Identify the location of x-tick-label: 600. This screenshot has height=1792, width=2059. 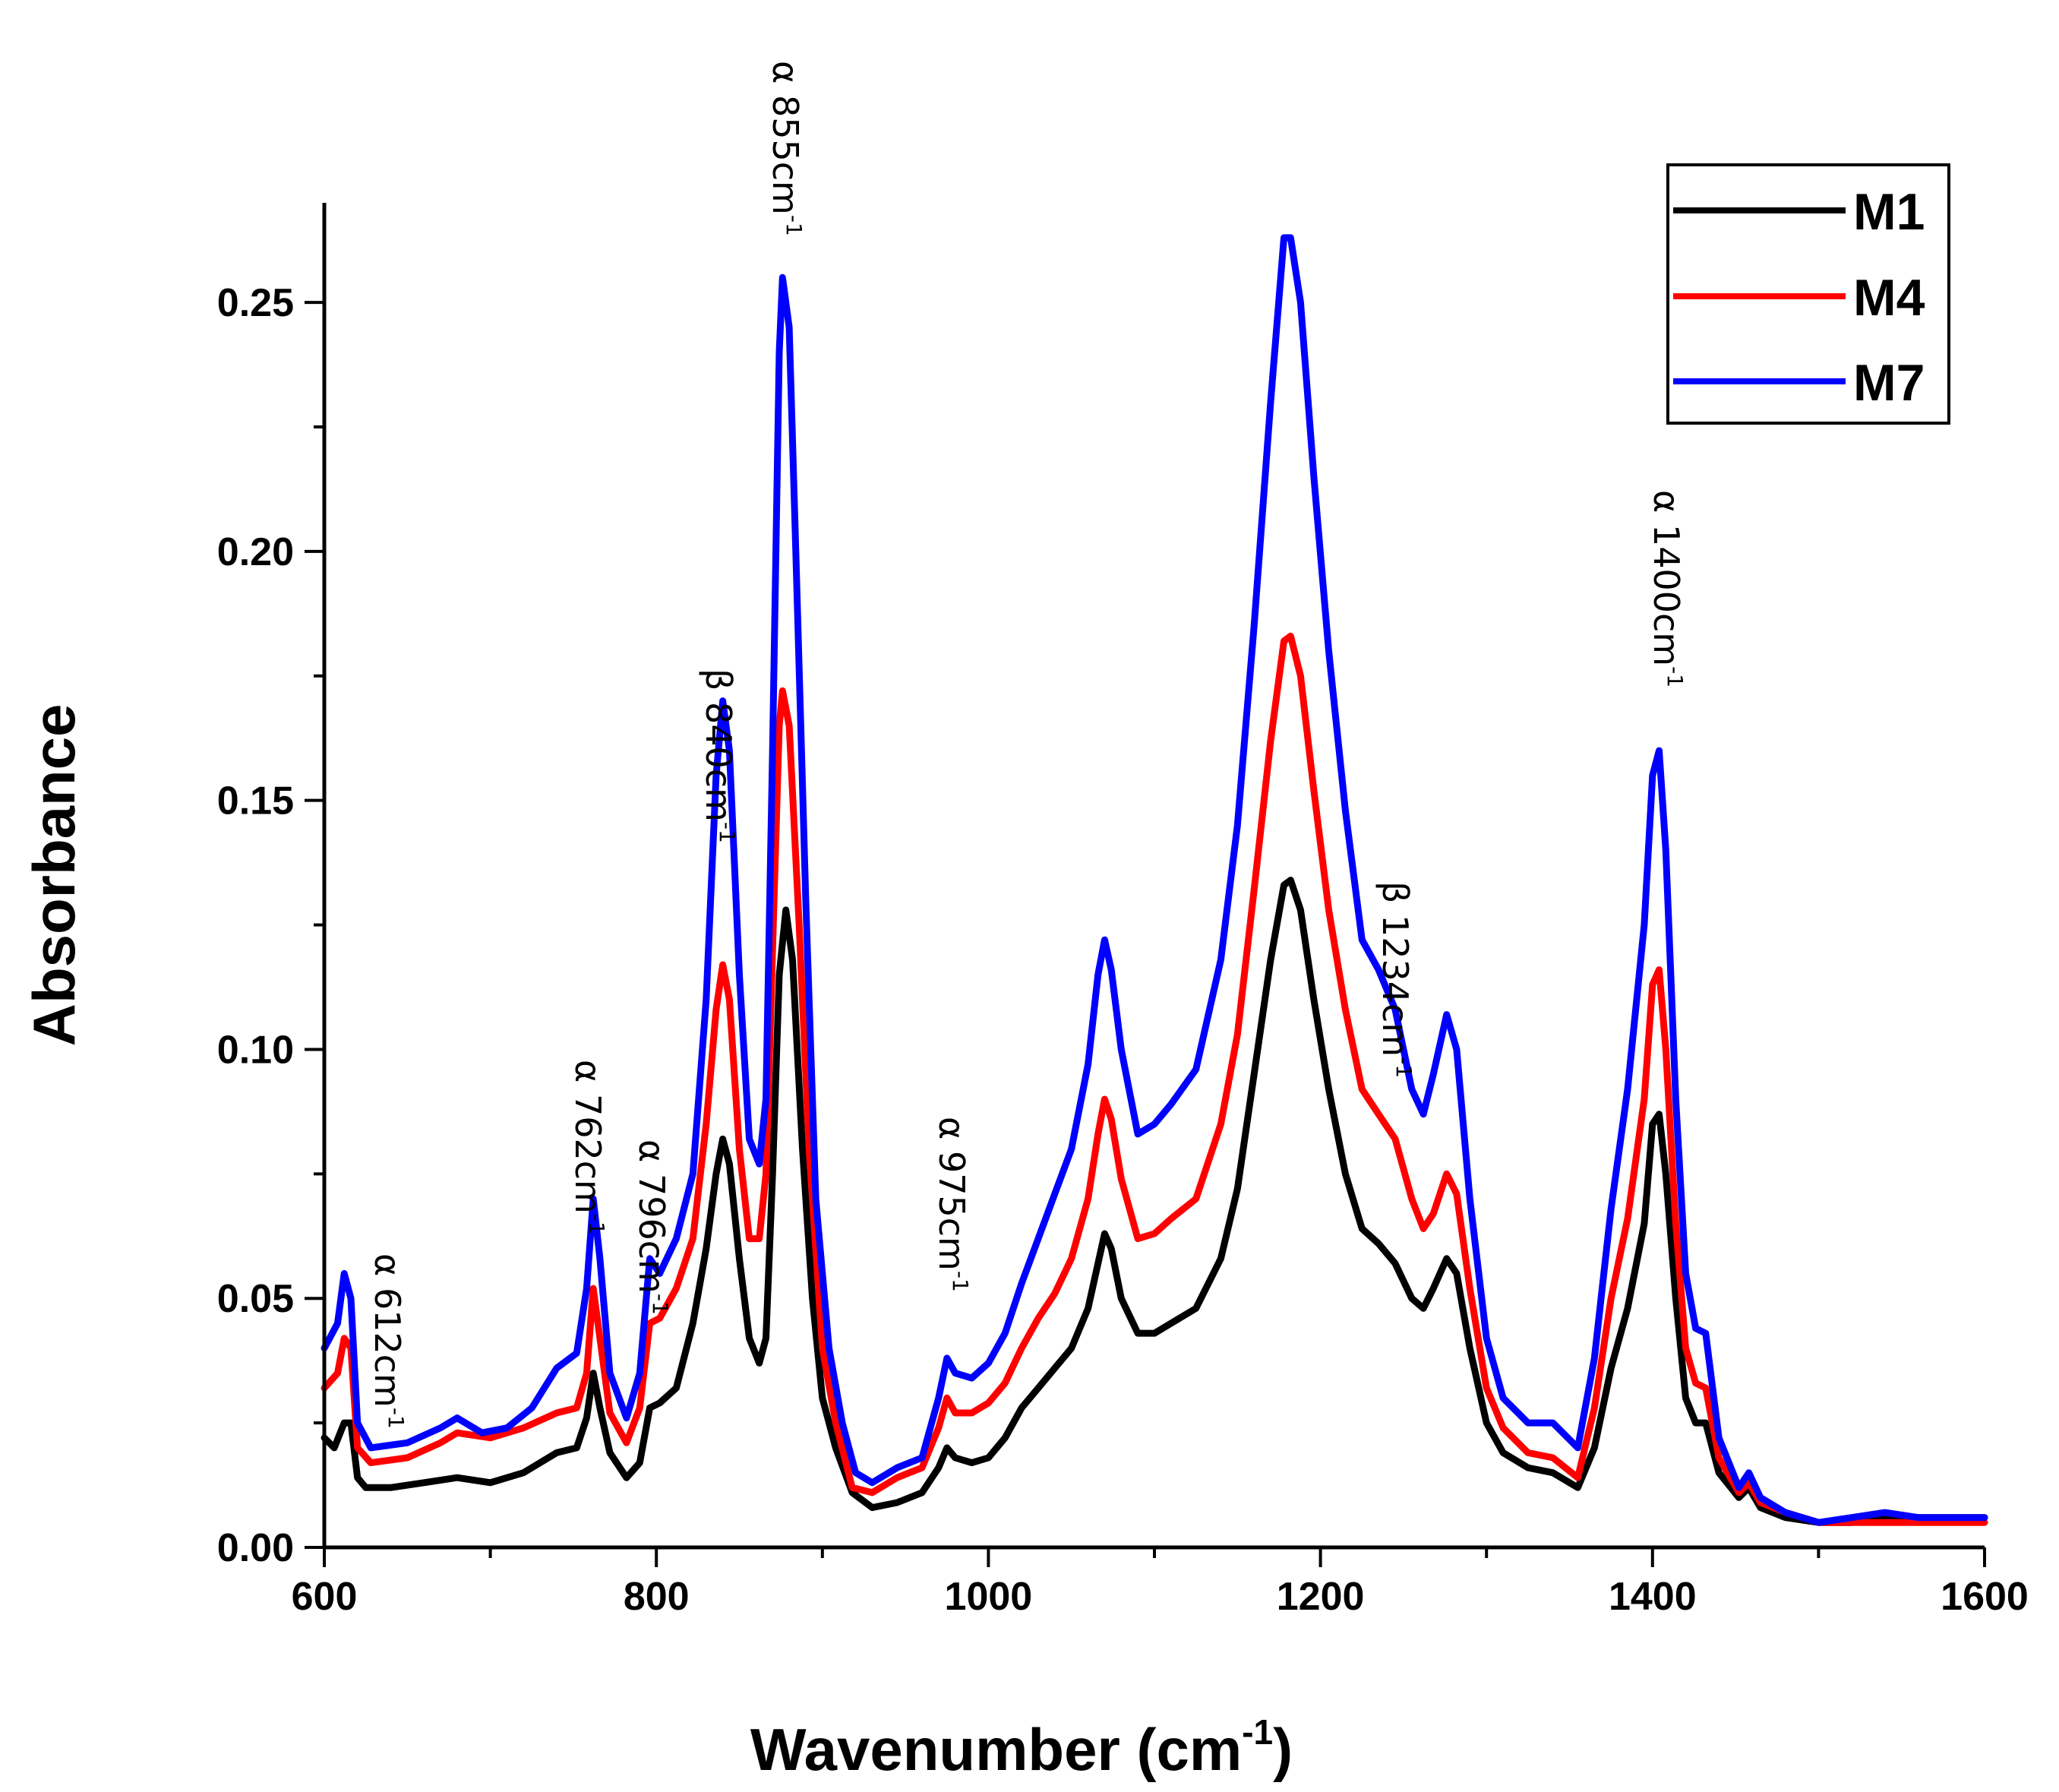
(325, 1597).